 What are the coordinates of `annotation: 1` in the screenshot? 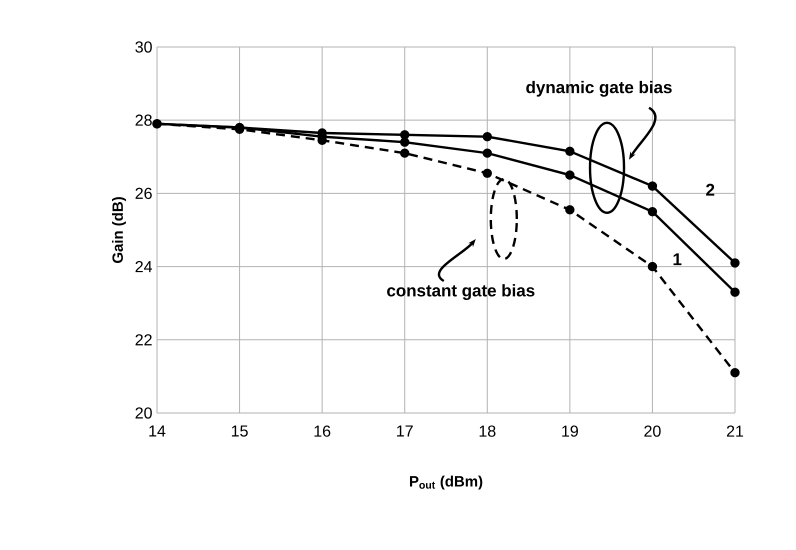 It's located at (678, 259).